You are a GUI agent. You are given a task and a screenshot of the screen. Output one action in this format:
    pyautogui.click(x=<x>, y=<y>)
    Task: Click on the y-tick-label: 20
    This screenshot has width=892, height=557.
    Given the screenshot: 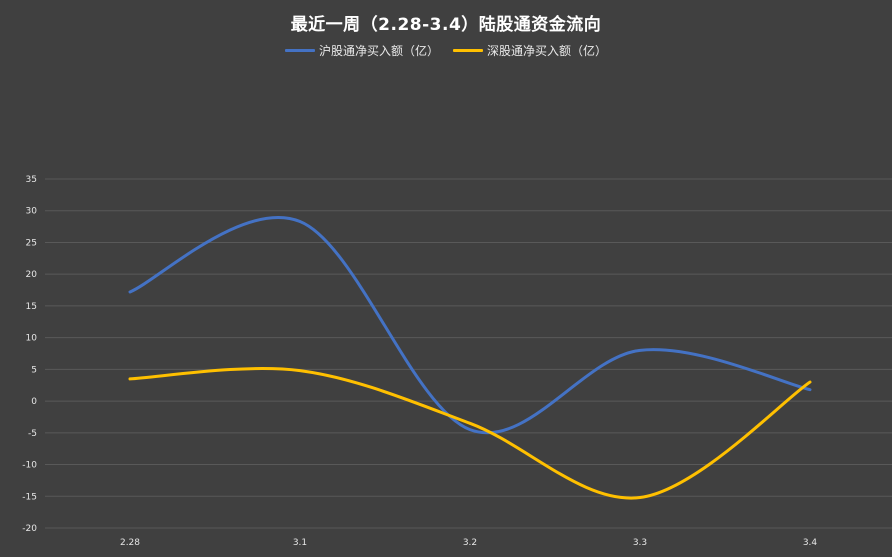 What is the action you would take?
    pyautogui.click(x=32, y=275)
    